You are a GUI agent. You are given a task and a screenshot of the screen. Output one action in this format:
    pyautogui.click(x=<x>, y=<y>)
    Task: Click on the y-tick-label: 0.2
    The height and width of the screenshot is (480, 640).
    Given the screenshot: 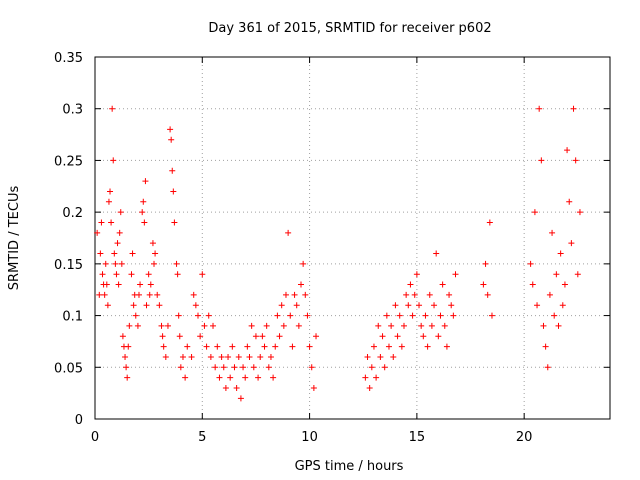 What is the action you would take?
    pyautogui.click(x=72, y=213)
    